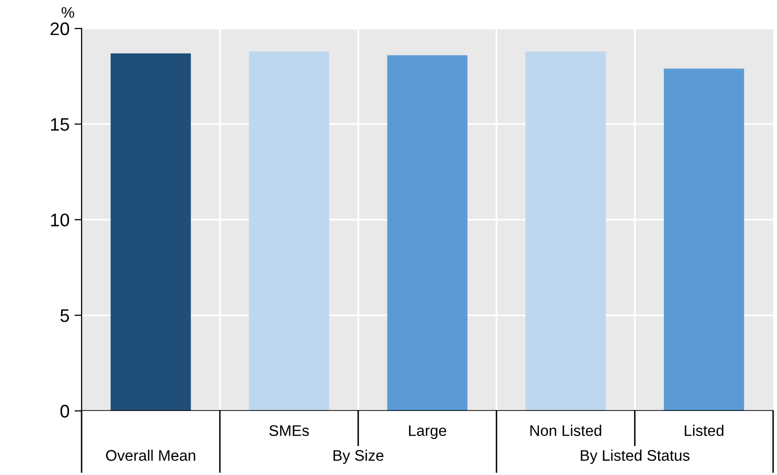  What do you see at coordinates (289, 430) in the screenshot?
I see `x-tick-label: SMEs` at bounding box center [289, 430].